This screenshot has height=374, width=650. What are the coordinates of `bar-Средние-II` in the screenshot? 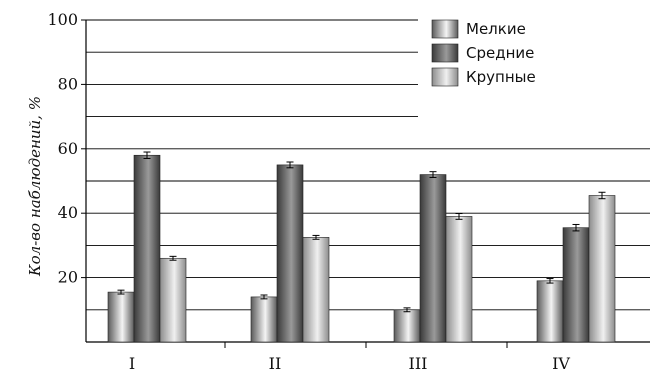 It's located at (290, 253).